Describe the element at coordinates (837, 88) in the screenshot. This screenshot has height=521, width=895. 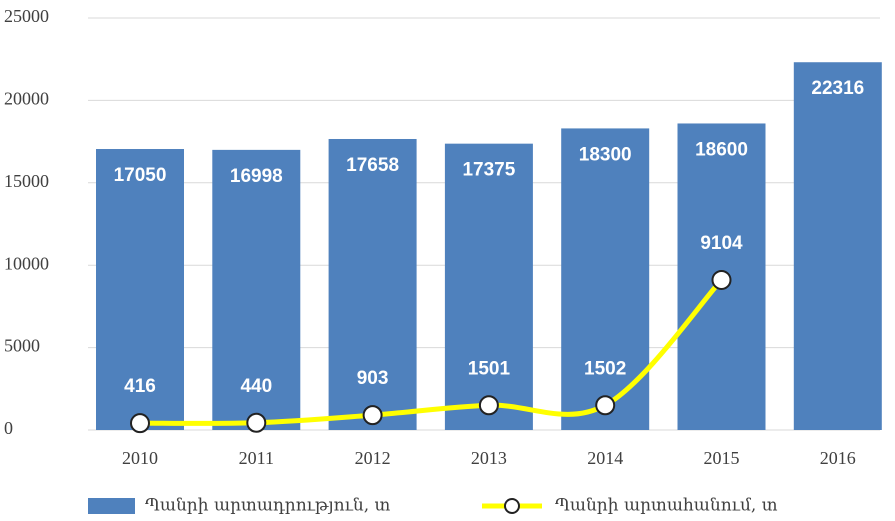
I see `bar-data-label: 22316` at that location.